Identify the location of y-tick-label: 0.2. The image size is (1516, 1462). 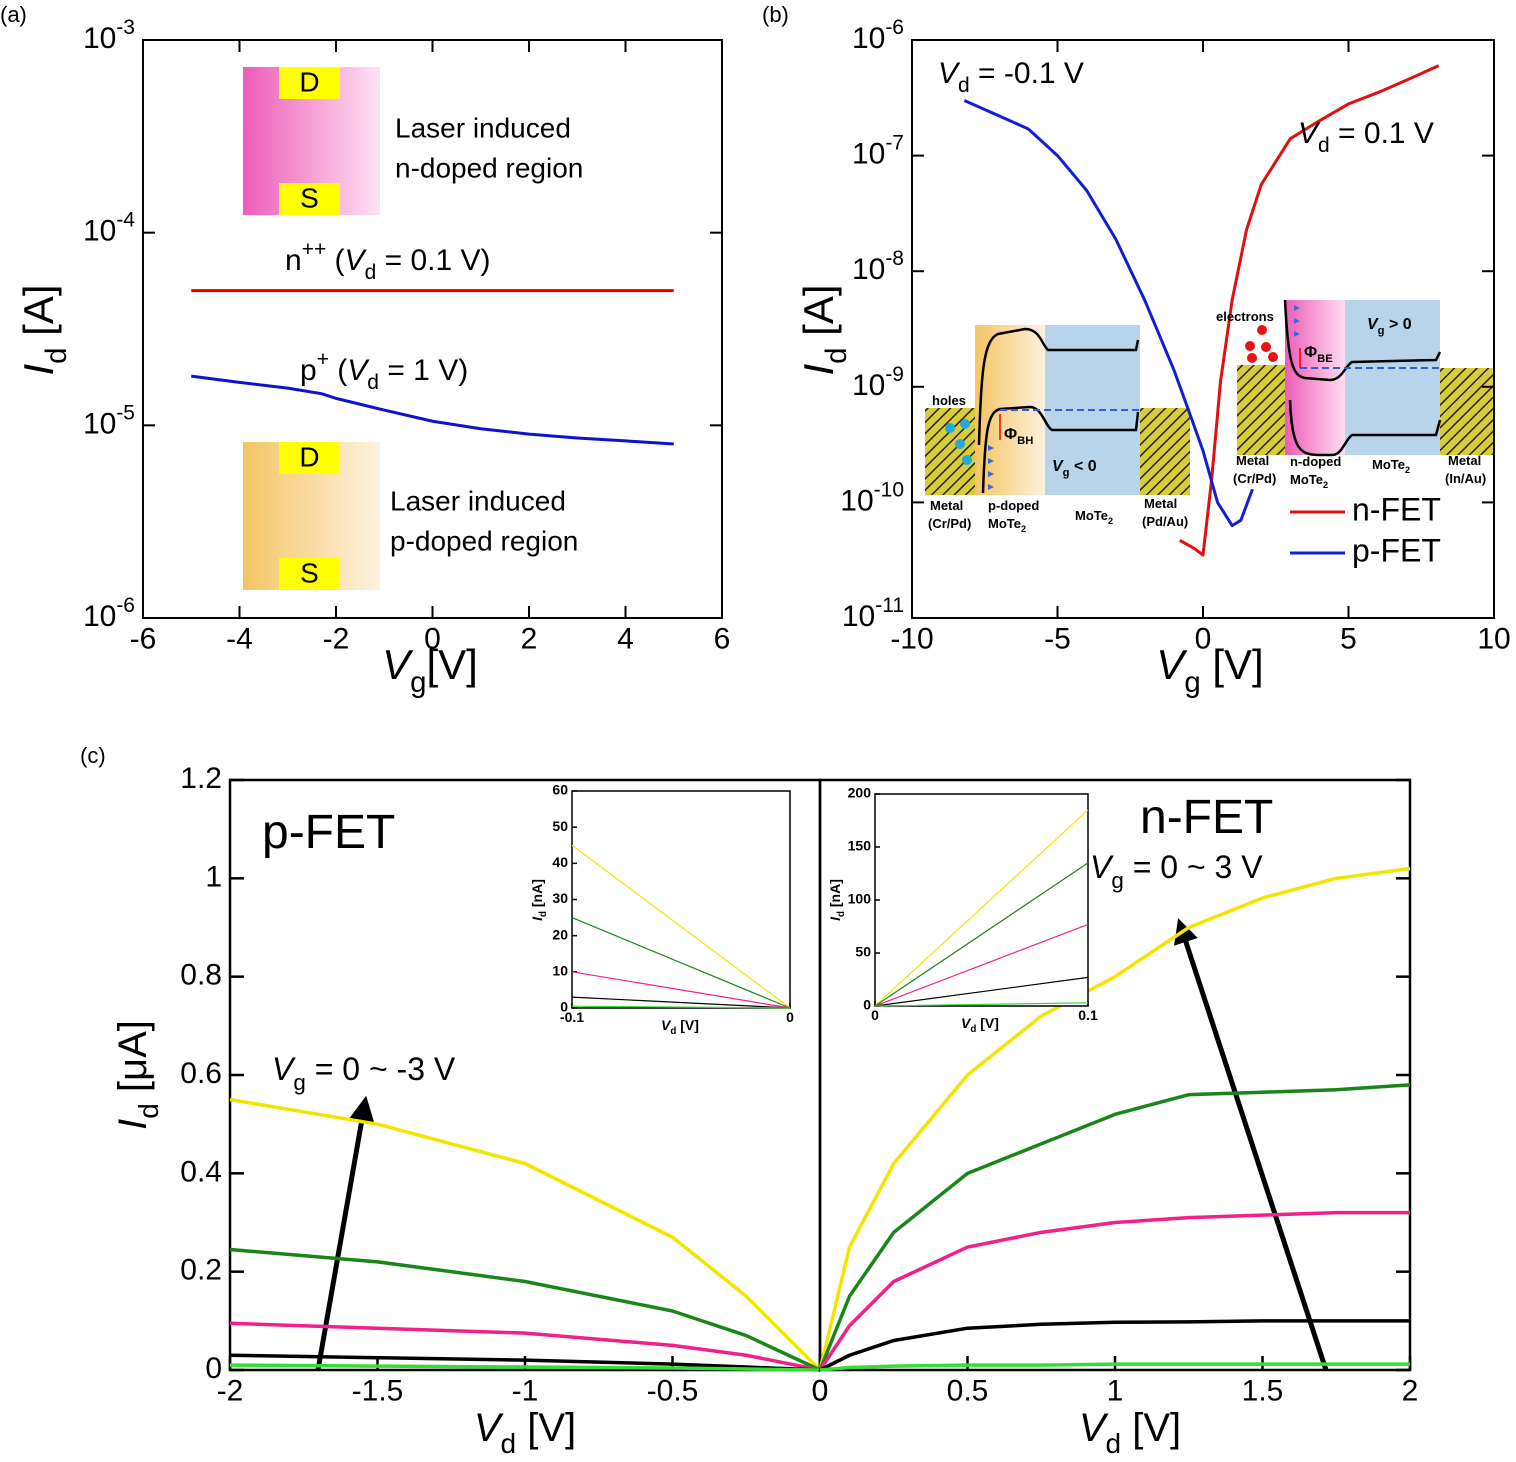
(201, 1270).